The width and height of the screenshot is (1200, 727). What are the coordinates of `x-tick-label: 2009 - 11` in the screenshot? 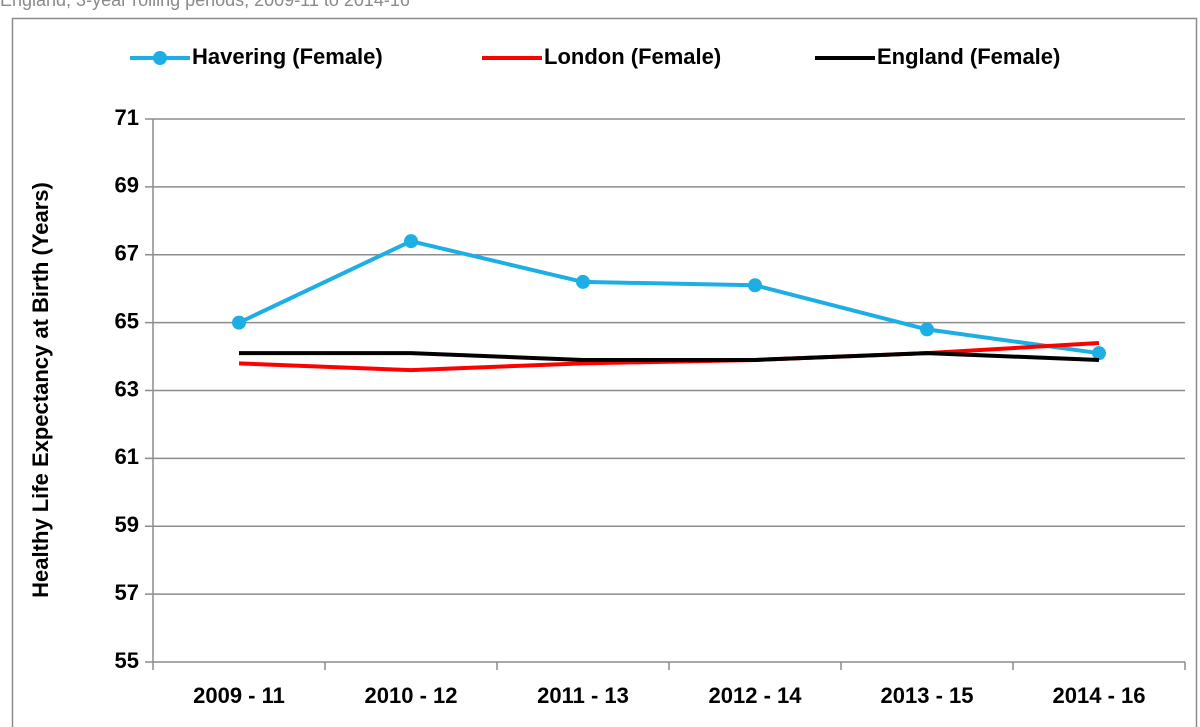 It's located at (239, 695).